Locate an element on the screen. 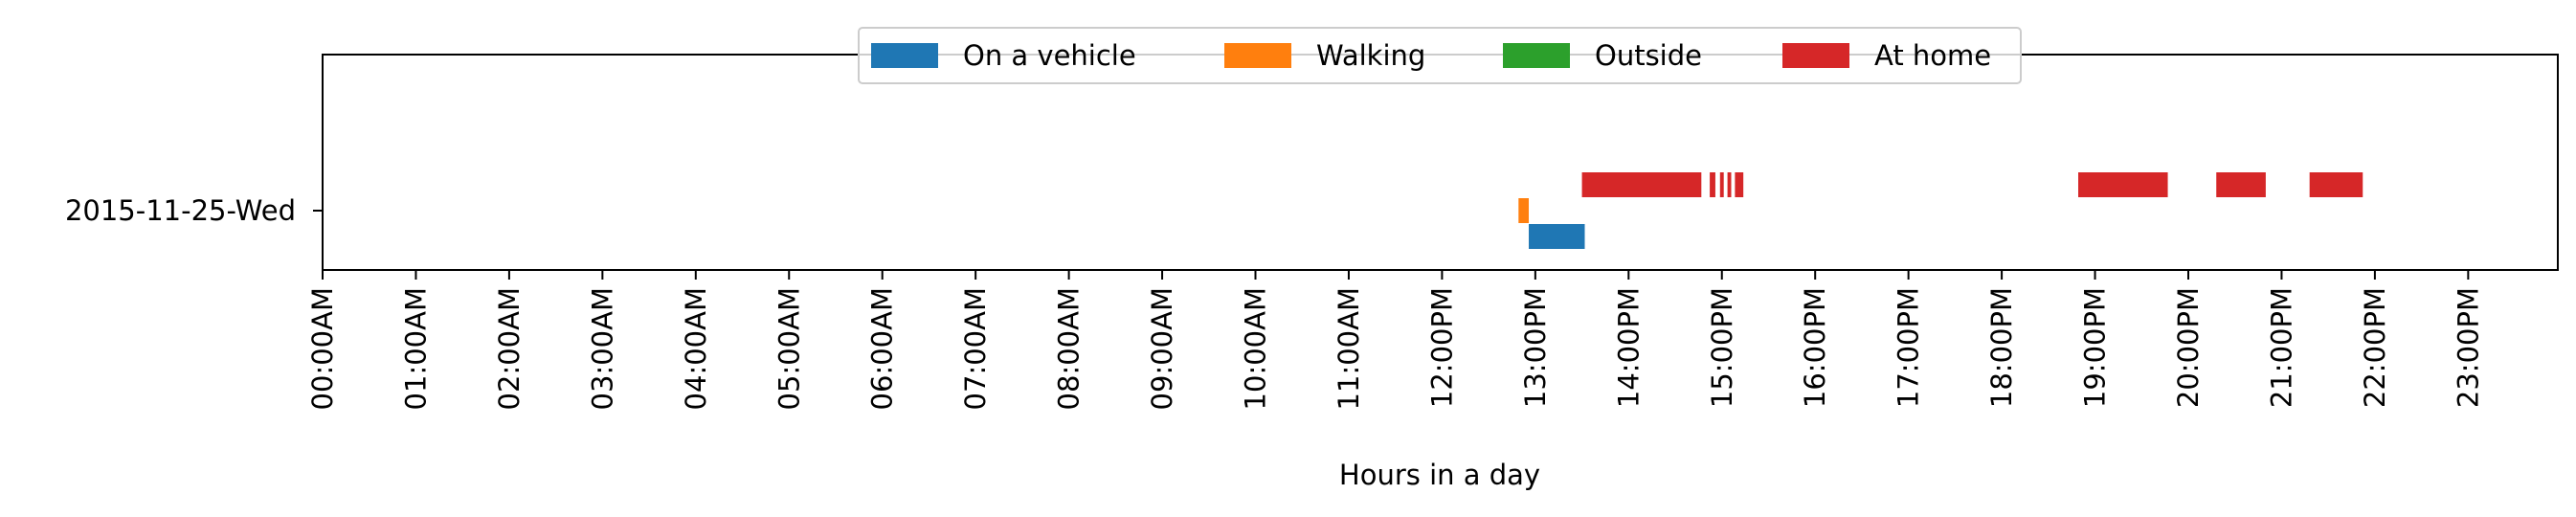 This screenshot has height=517, width=2576. x-tick-label: 18:00PM is located at coordinates (2002, 347).